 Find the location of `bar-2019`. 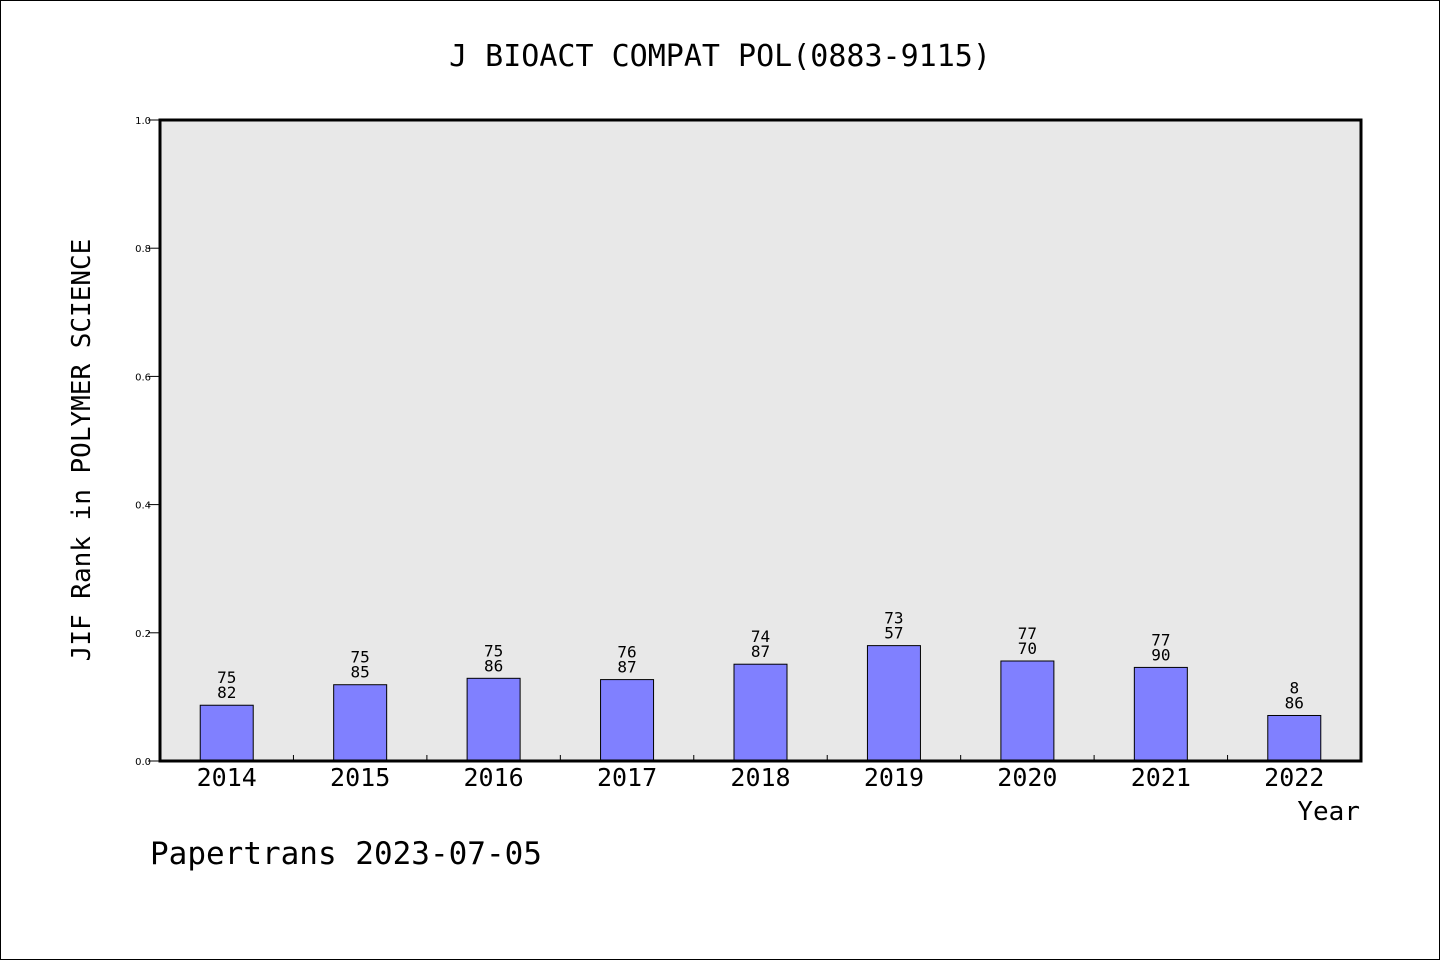

bar-2019 is located at coordinates (893, 703).